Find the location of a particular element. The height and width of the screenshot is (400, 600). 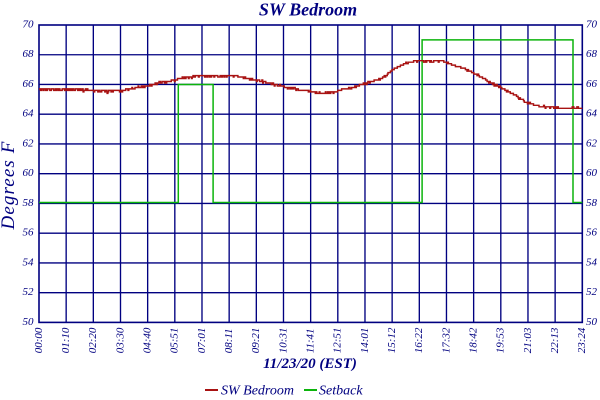

svg-text: 09:21 is located at coordinates (256, 341).